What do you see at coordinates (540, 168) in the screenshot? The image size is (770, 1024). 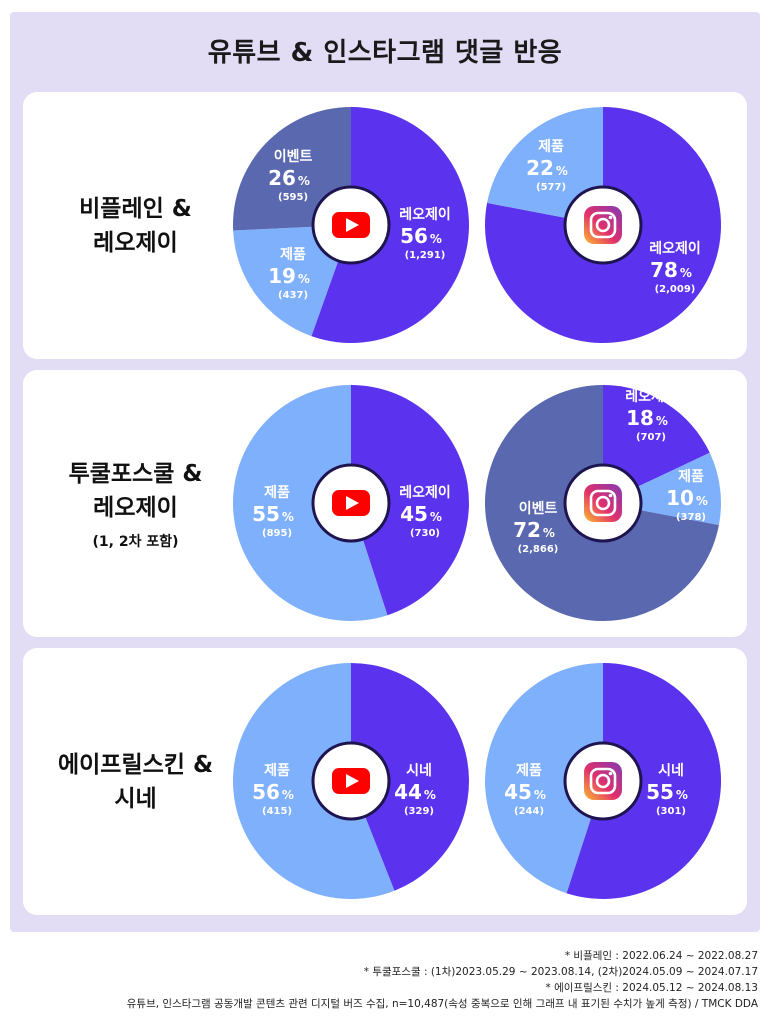 I see `slice-percent: 22` at bounding box center [540, 168].